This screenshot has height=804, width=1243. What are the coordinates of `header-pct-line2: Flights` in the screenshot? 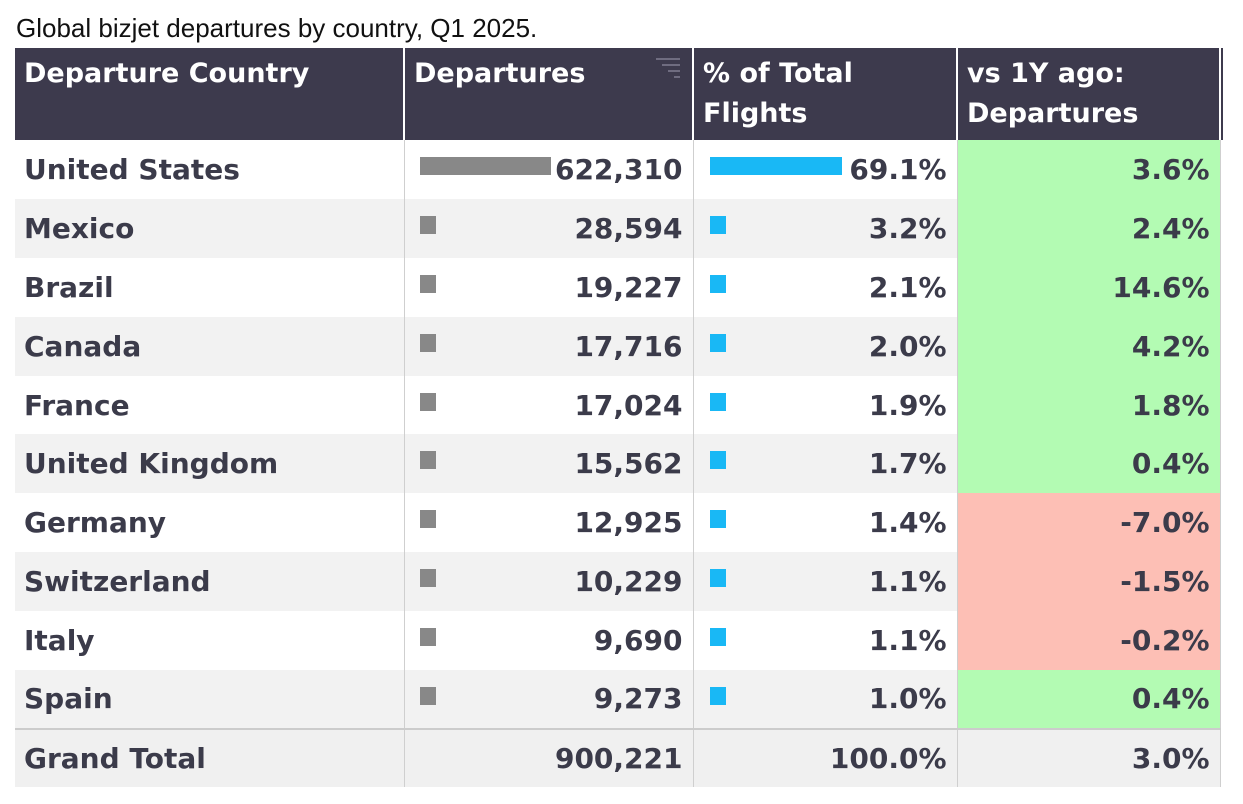 It's located at (755, 113).